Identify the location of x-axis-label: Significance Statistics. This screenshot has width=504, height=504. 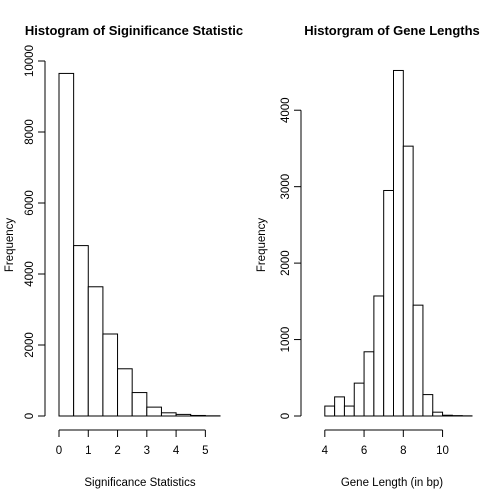
(139, 483).